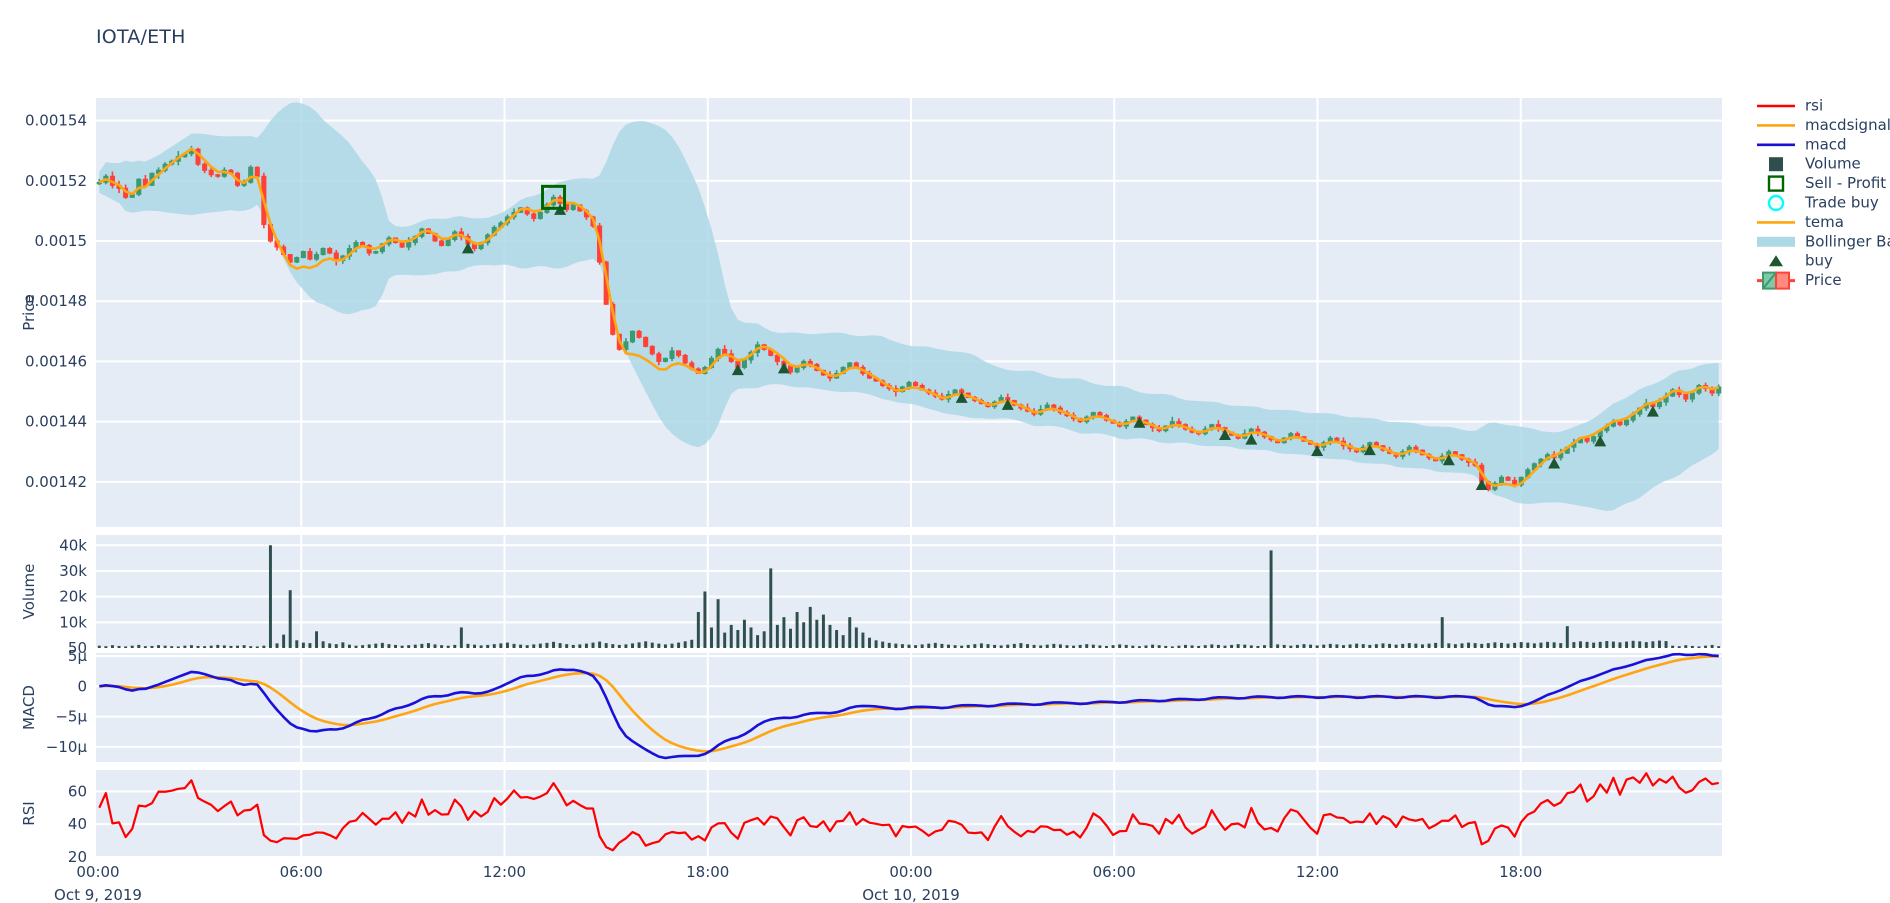 This screenshot has height=903, width=1890. I want to click on legend-item-rsi: rsi, so click(1790, 106).